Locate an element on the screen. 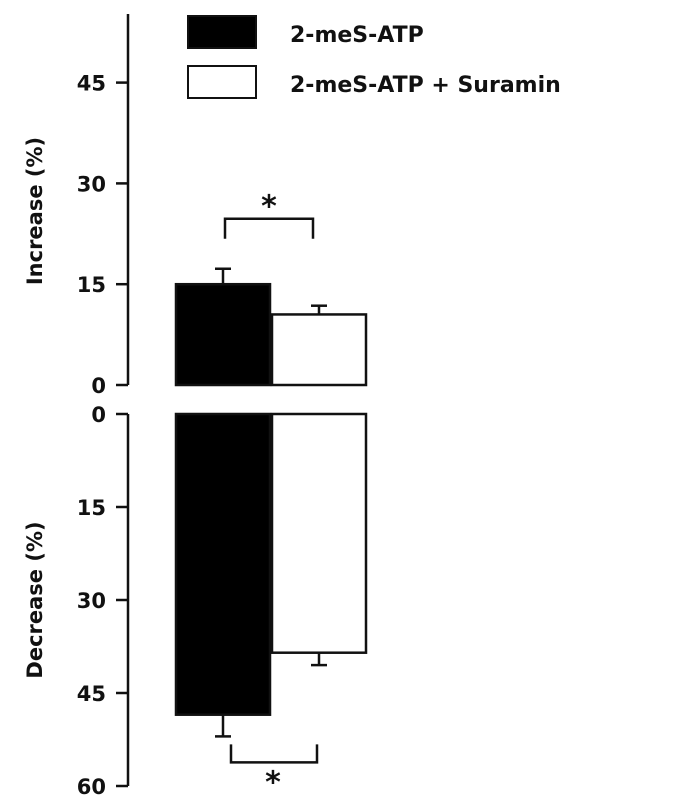 The width and height of the screenshot is (689, 806). significance-star-increase: * is located at coordinates (269, 207).